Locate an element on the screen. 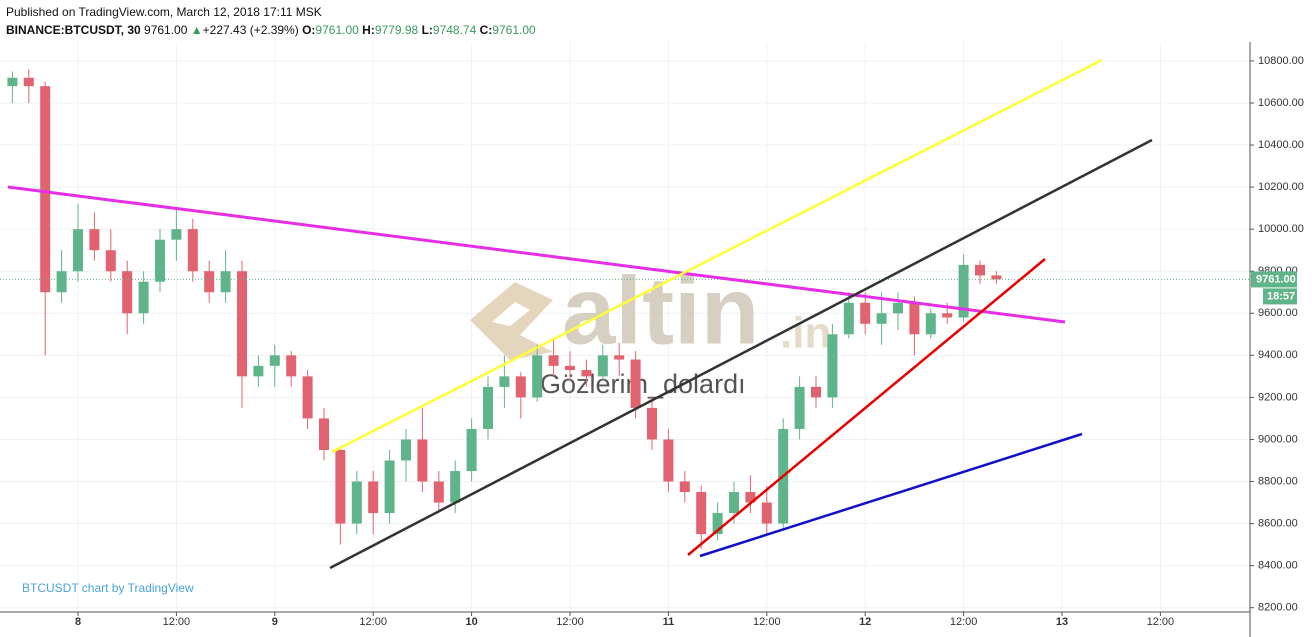 The image size is (1312, 637). countdown-label: 18:57 is located at coordinates (1281, 296).